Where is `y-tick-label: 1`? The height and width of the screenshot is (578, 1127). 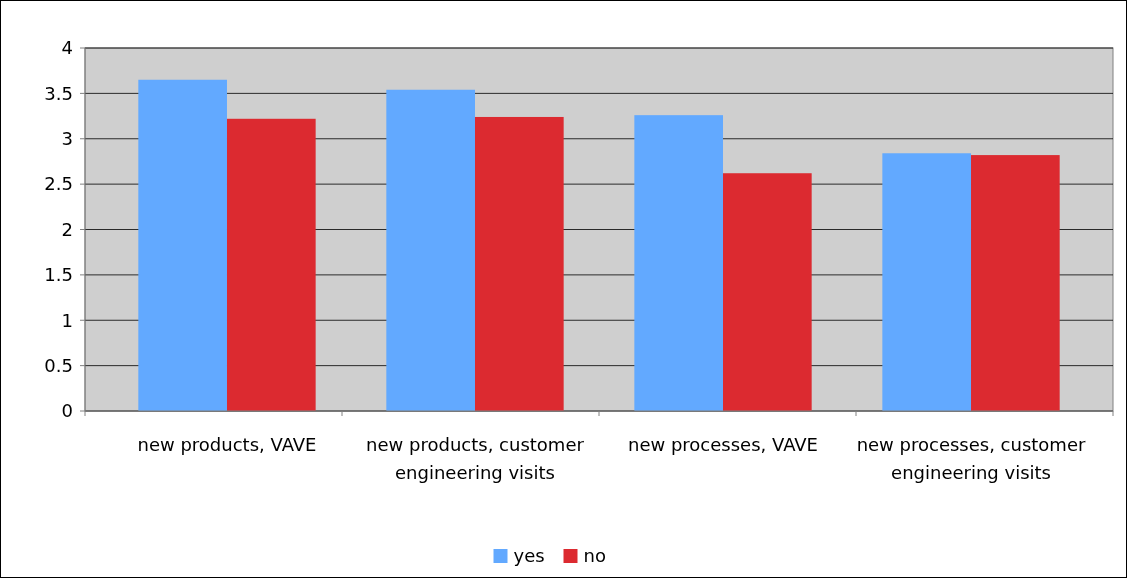 y-tick-label: 1 is located at coordinates (67, 320).